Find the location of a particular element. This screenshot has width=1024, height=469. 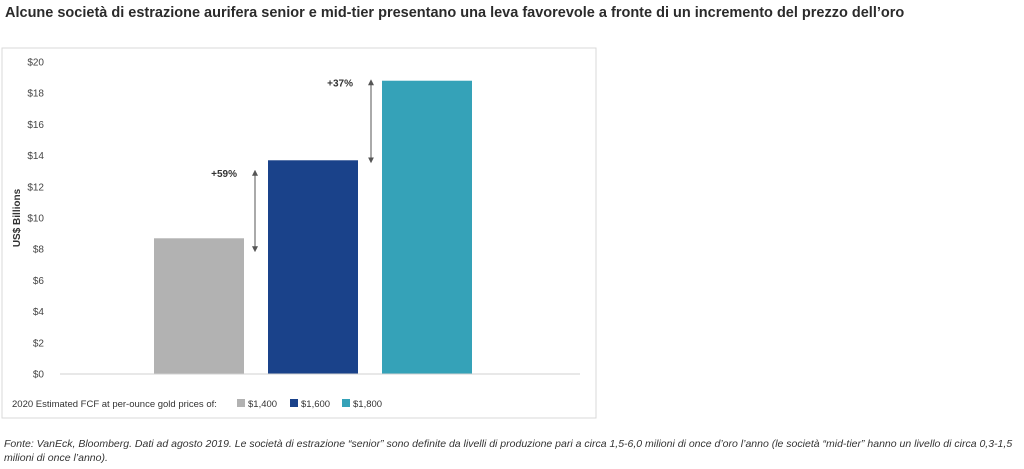

legend-label-3: $1,800 is located at coordinates (367, 404).